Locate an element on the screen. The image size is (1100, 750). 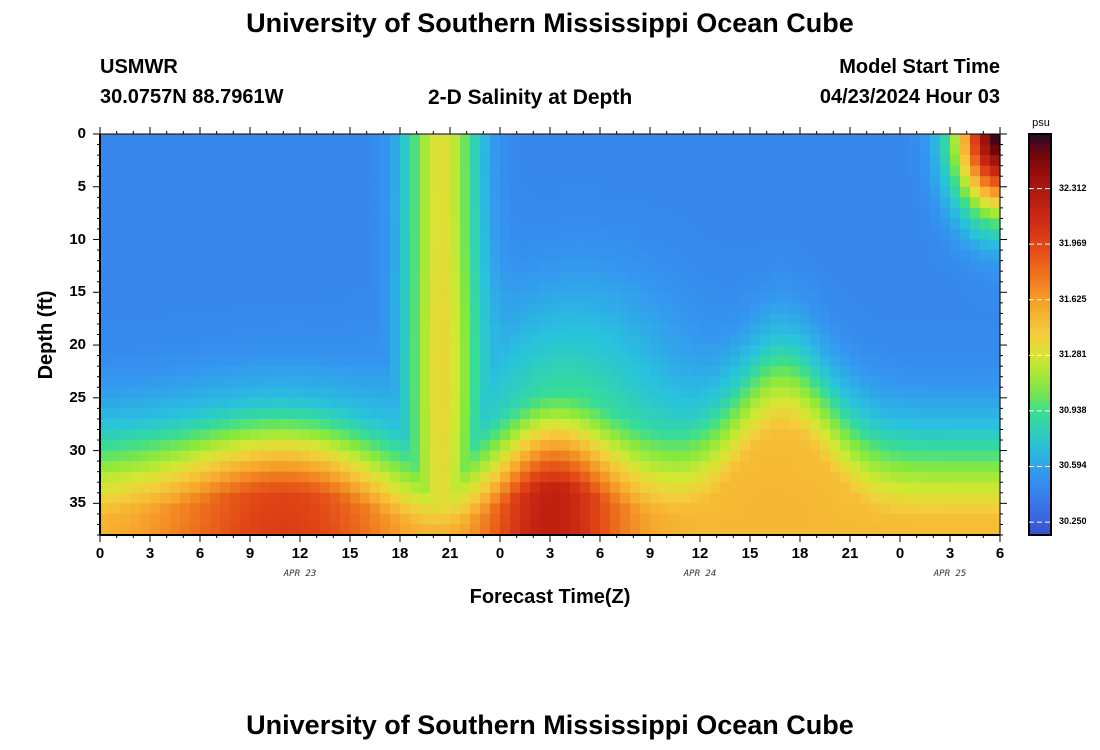
colorbar-label: 31.969 is located at coordinates (1073, 243).